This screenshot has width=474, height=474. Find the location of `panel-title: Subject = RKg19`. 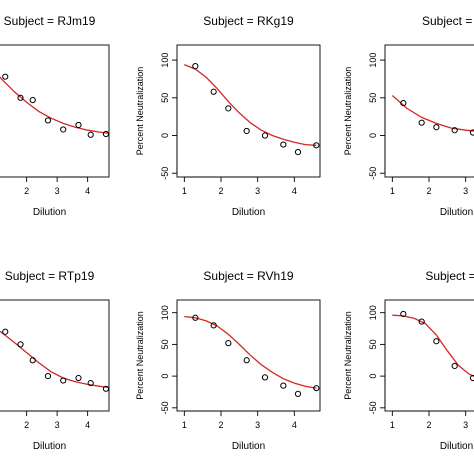

panel-title: Subject = RKg19 is located at coordinates (248, 21).